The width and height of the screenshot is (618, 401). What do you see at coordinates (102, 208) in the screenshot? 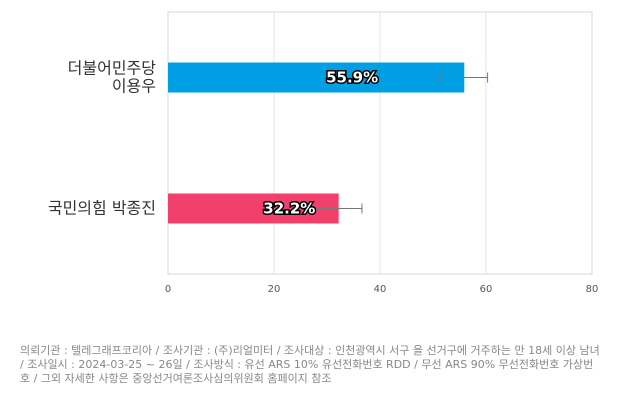
I see `category-label-1-0: 국민의힘 박종진` at bounding box center [102, 208].